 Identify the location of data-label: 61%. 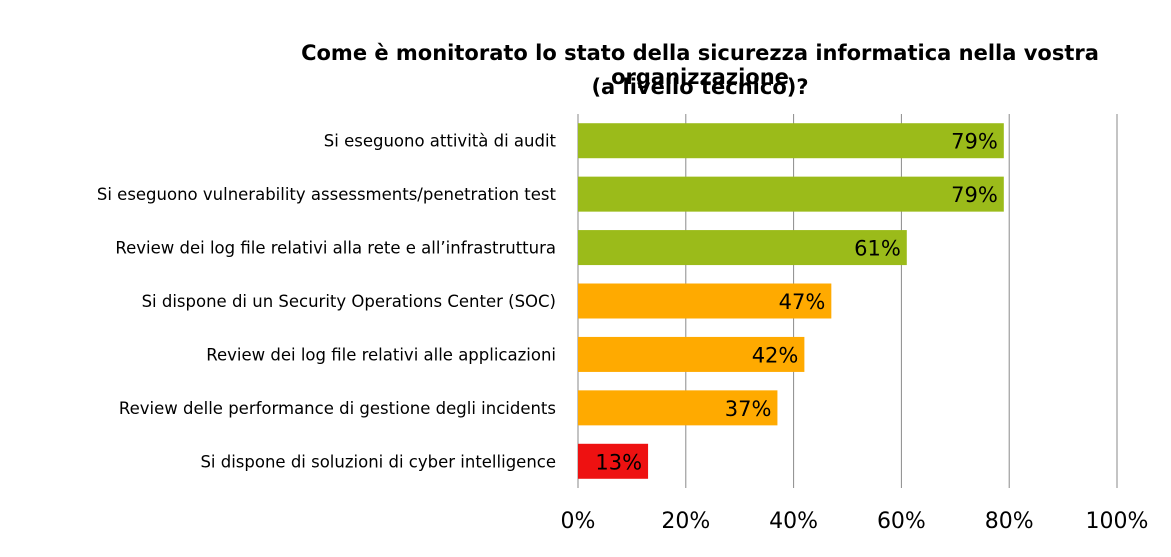
(877, 249).